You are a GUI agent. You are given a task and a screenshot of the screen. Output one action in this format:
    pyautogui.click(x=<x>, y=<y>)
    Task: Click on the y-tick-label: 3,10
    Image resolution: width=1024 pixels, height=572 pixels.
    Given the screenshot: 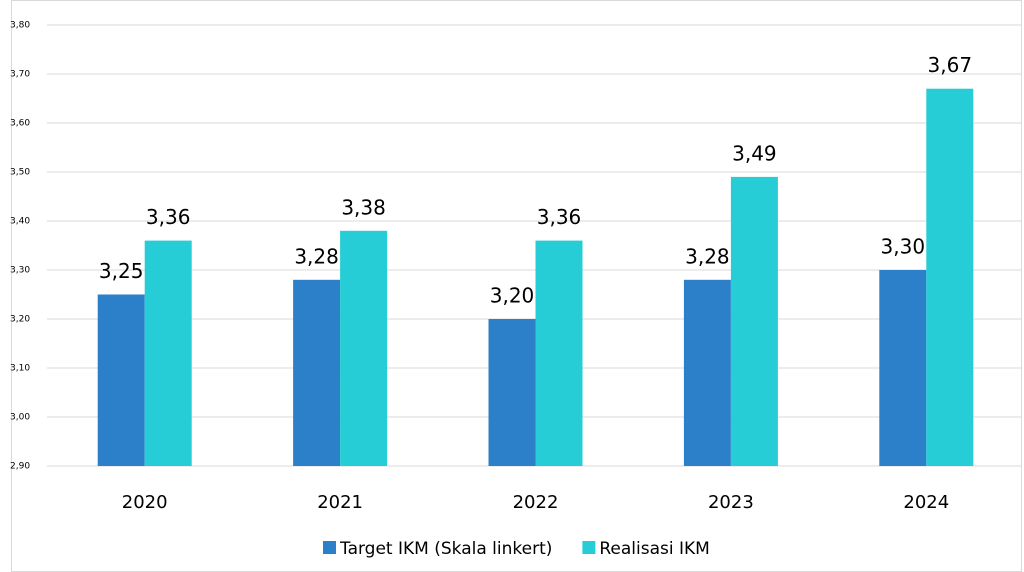 What is the action you would take?
    pyautogui.click(x=20, y=369)
    